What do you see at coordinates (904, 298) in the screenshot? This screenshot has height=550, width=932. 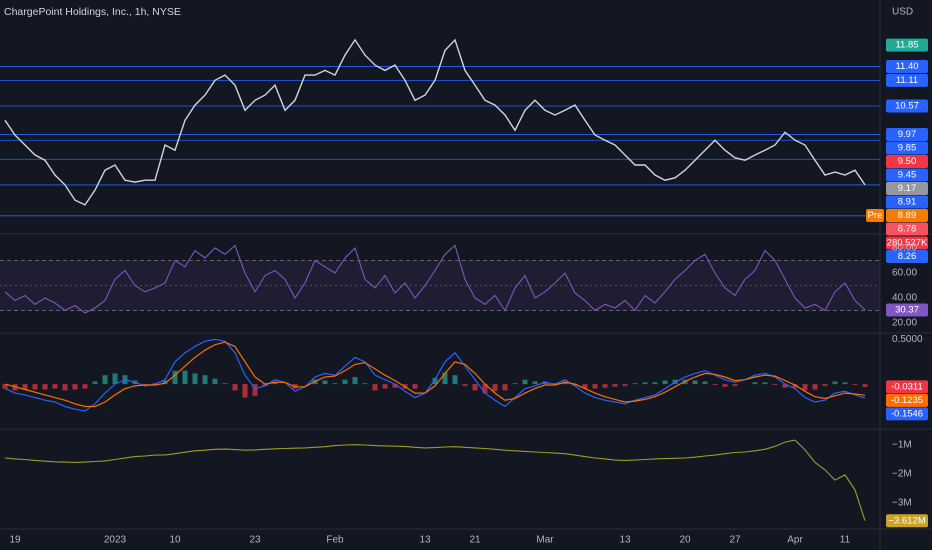 I see `y-tick-label: 40.00` at bounding box center [904, 298].